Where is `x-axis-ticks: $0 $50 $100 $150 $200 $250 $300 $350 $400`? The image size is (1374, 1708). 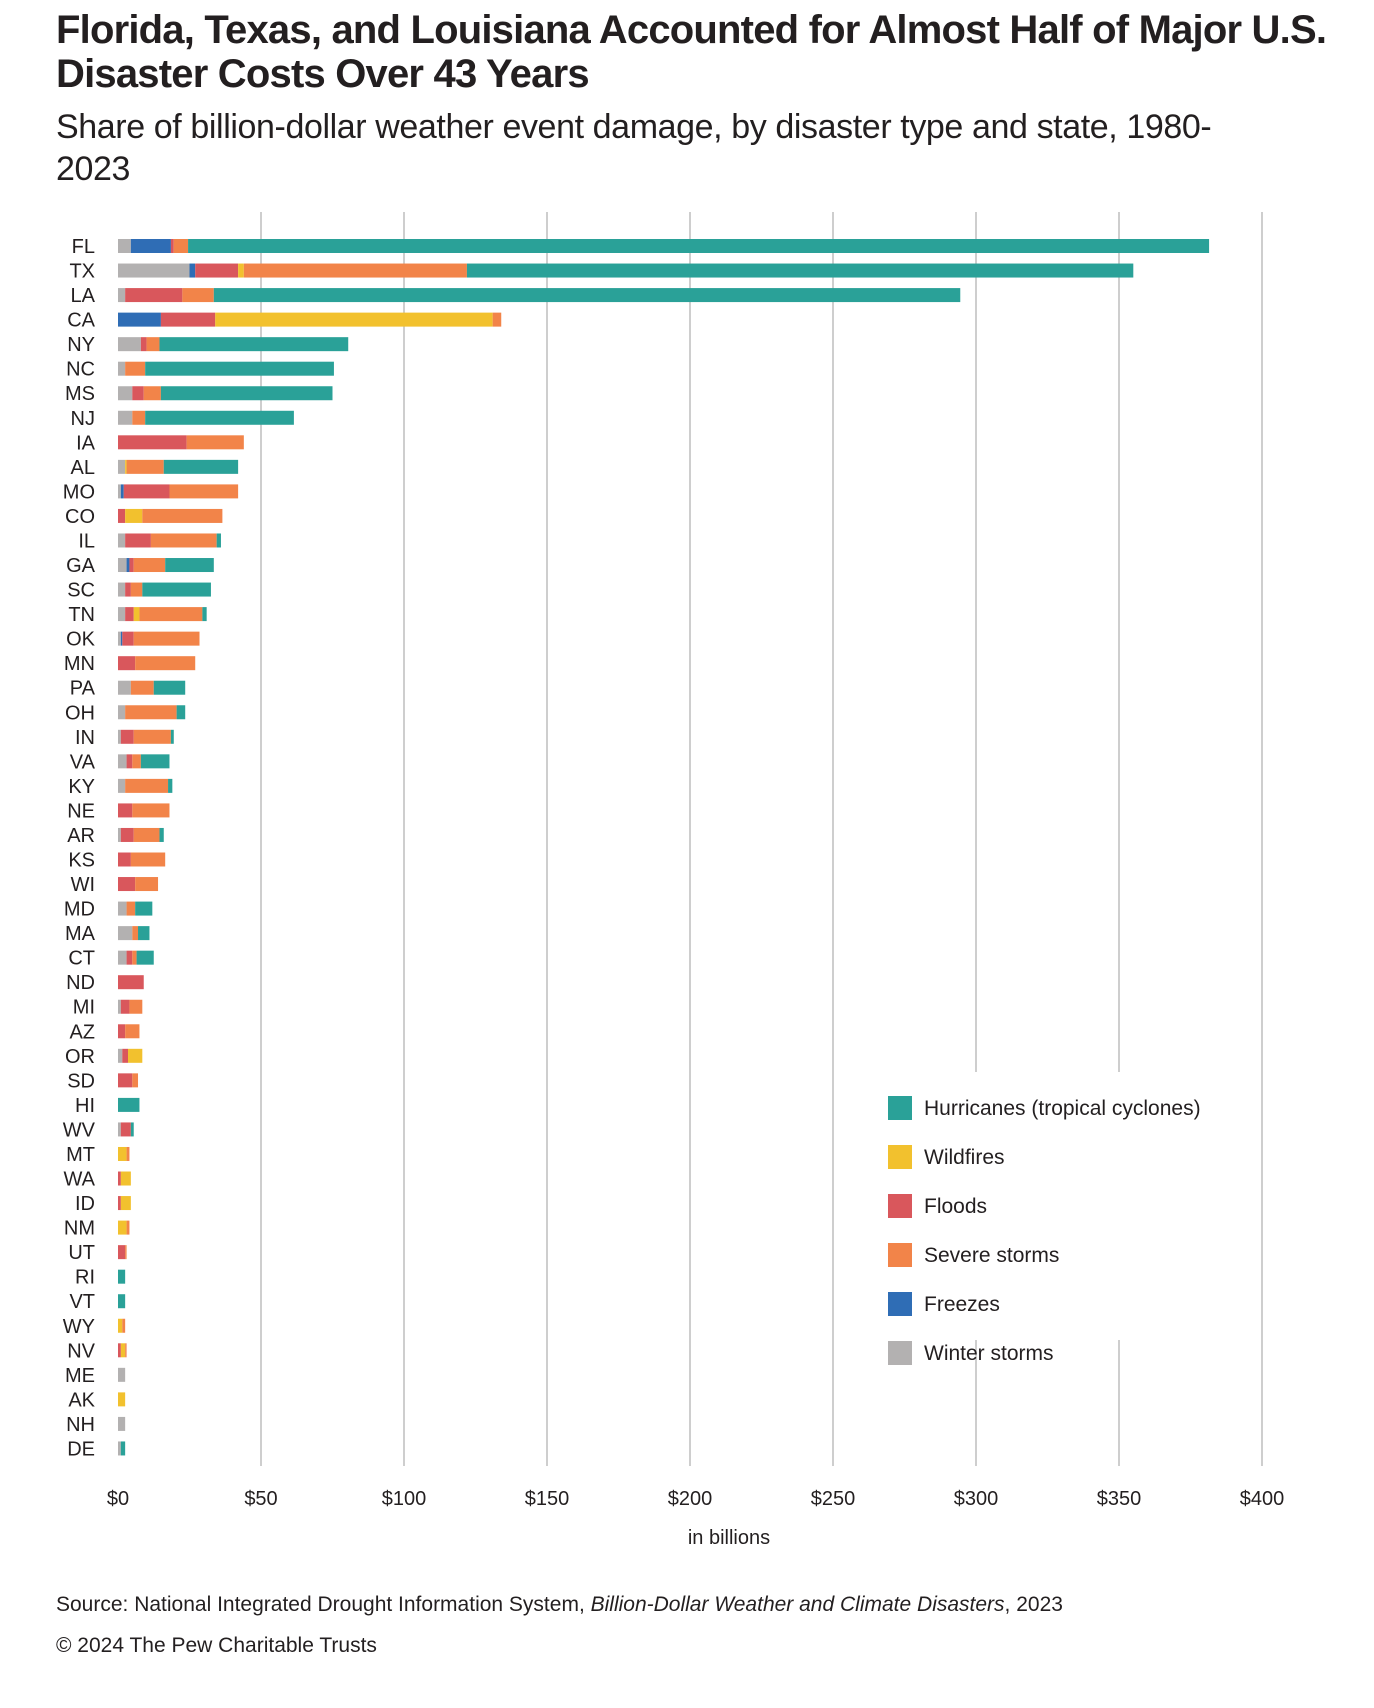
x-axis-ticks: $0 $50 $100 $150 $200 $250 $300 $350 $400 is located at coordinates (695, 1499).